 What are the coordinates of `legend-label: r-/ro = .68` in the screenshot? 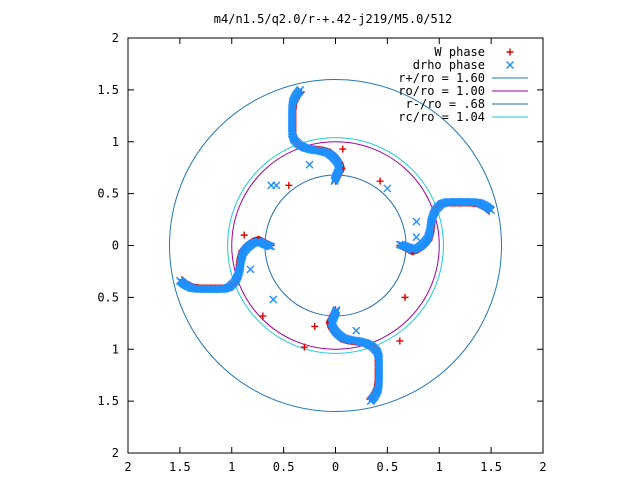 It's located at (445, 104).